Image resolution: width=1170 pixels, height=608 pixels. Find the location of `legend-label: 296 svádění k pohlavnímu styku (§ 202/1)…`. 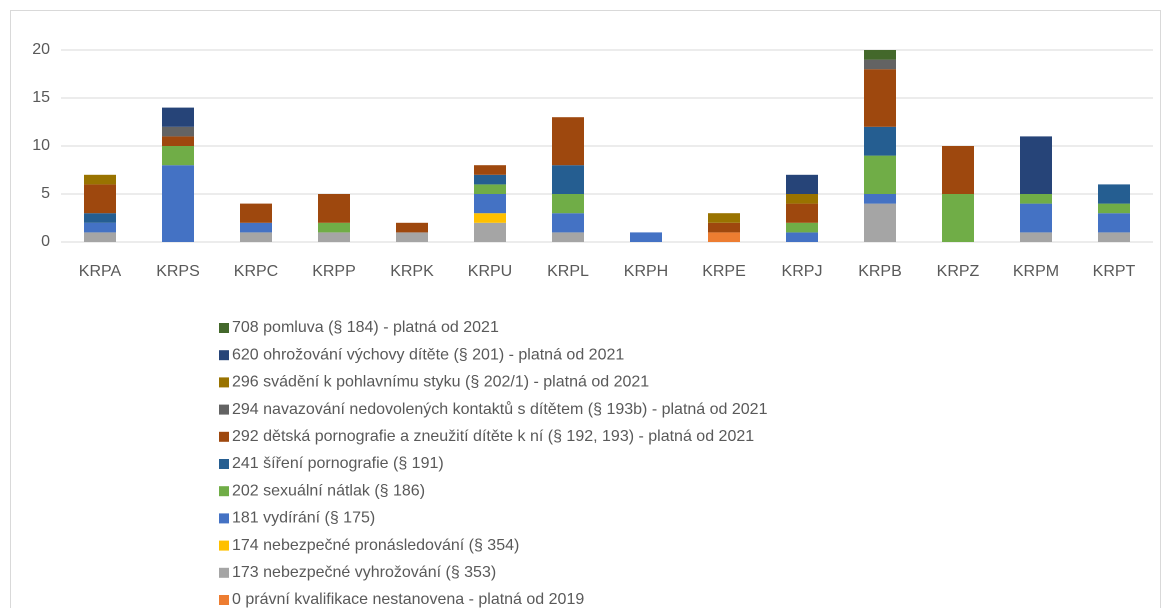

legend-label: 296 svádění k pohlavnímu styku (§ 202/1)… is located at coordinates (440, 382).